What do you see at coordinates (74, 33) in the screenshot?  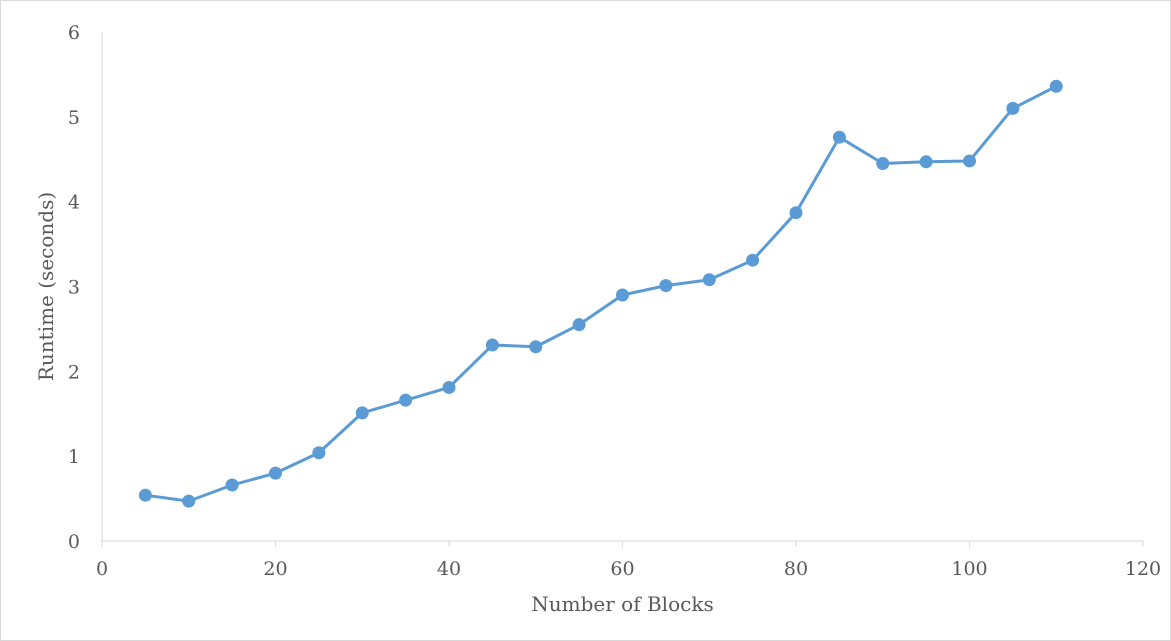 I see `y-tick-label: 6` at bounding box center [74, 33].